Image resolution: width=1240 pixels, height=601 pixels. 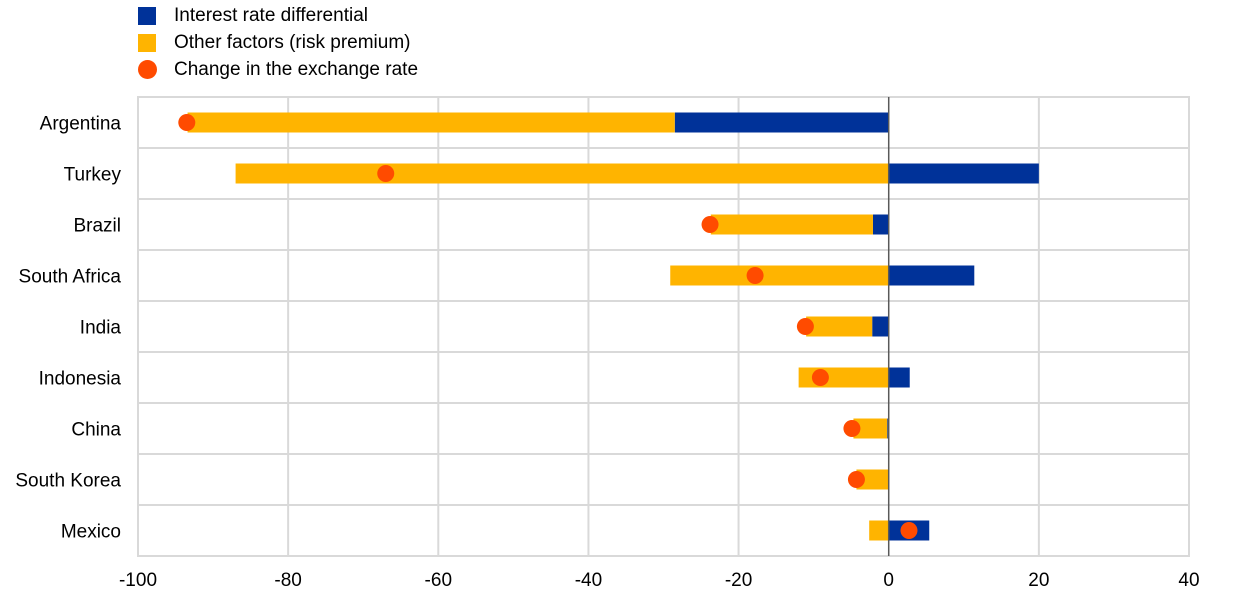 I want to click on y-tick-label: Argentina, so click(x=81, y=124).